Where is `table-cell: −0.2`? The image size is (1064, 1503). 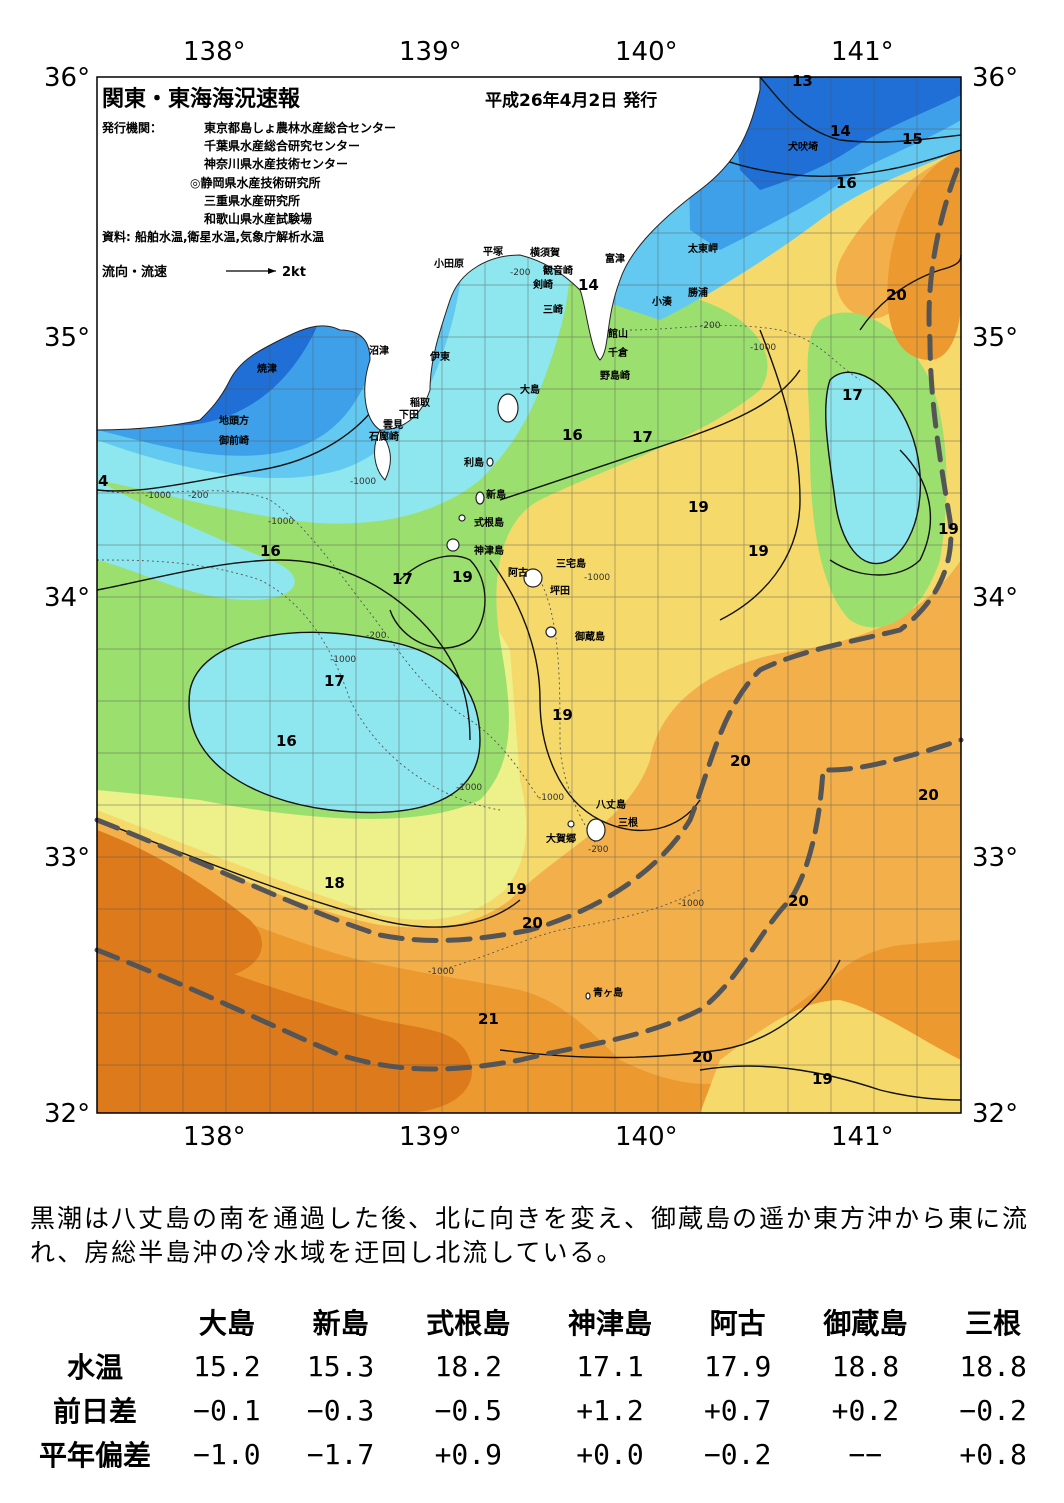
table-cell: −0.2 is located at coordinates (737, 1454).